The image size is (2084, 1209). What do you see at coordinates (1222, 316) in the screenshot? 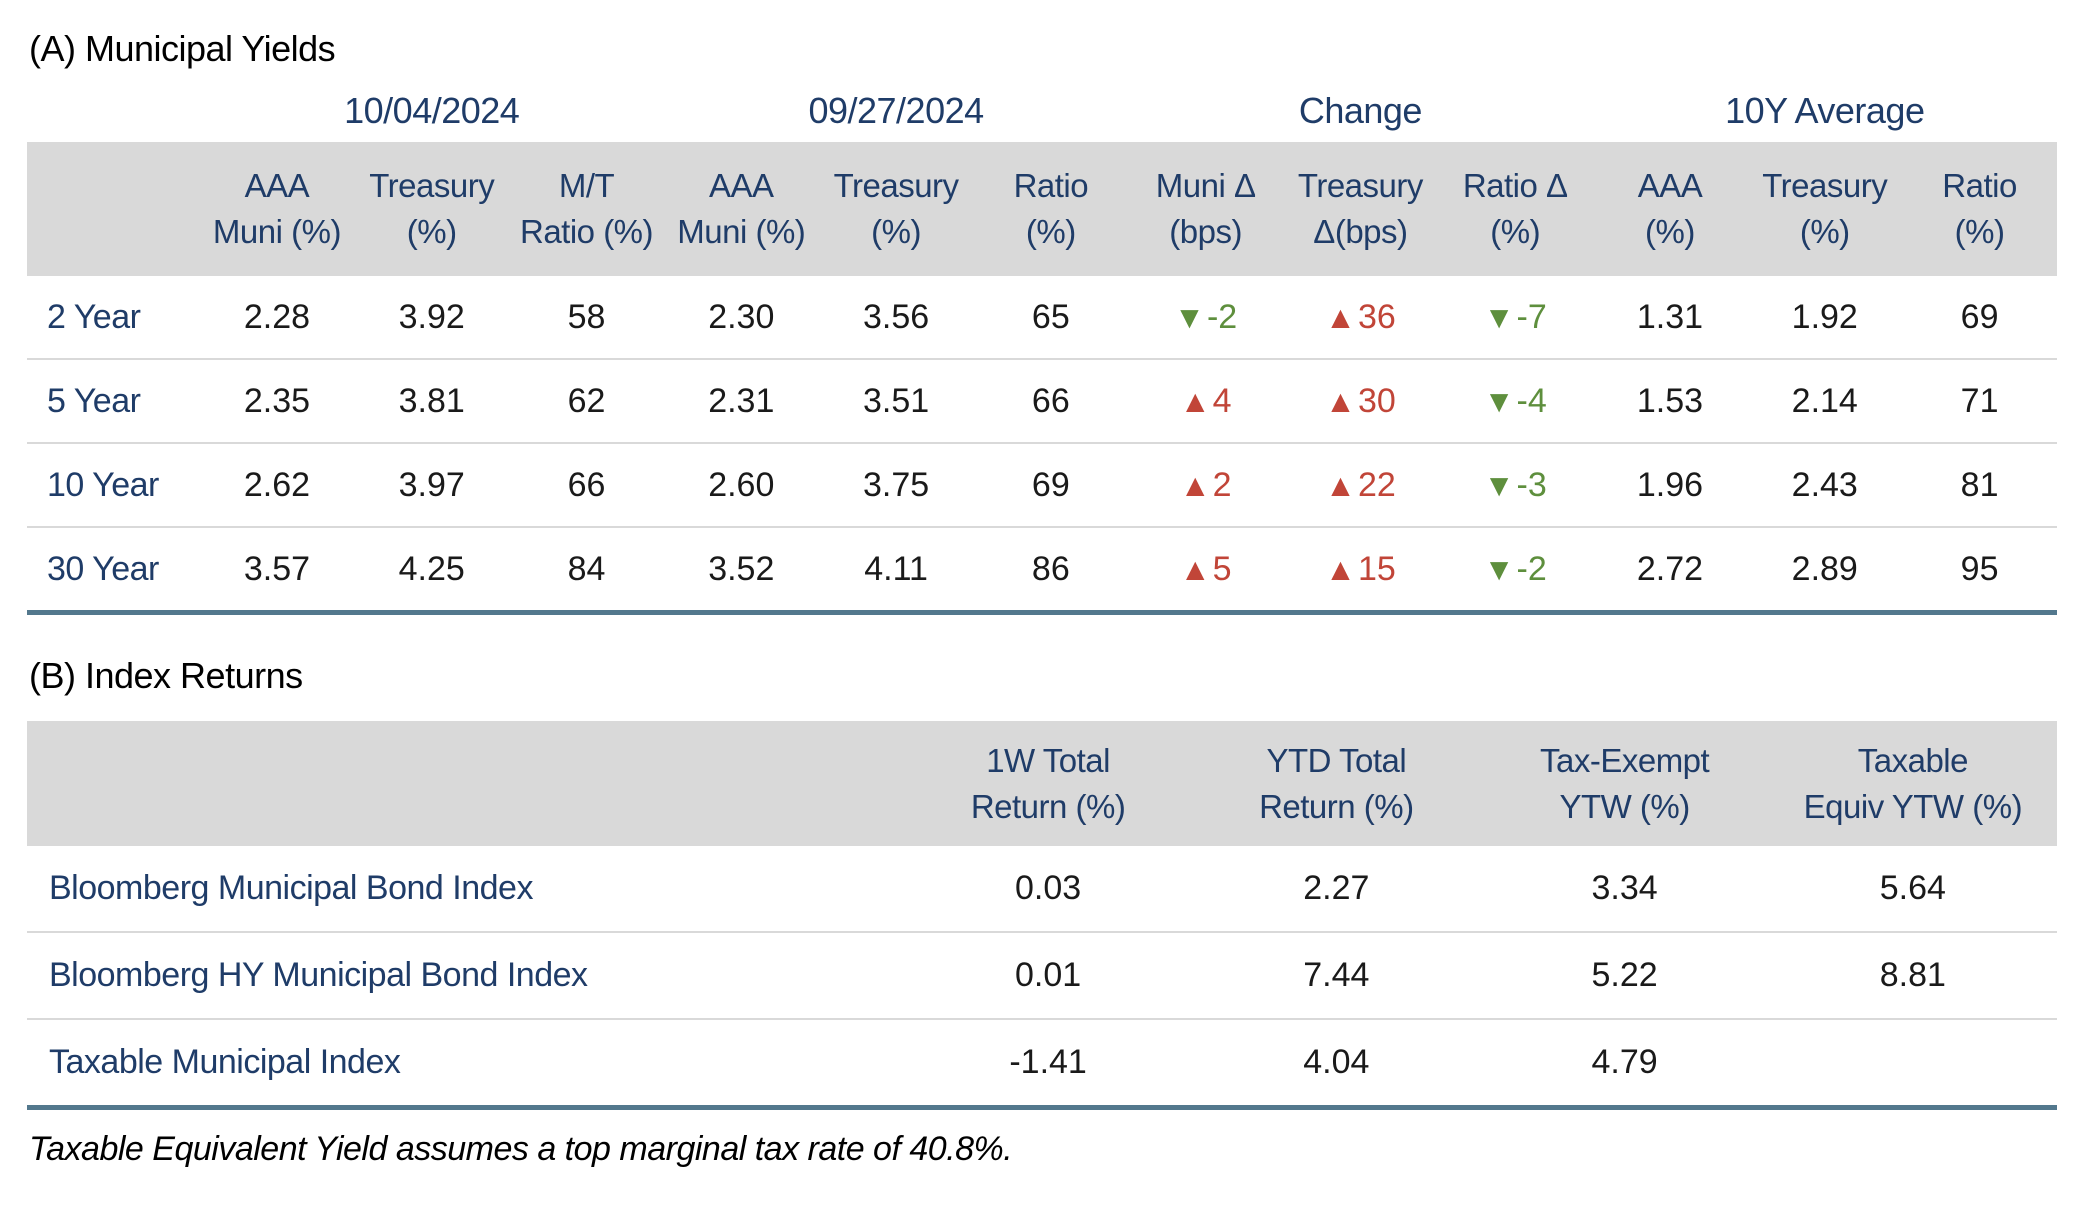
I see `change-value: -2` at bounding box center [1222, 316].